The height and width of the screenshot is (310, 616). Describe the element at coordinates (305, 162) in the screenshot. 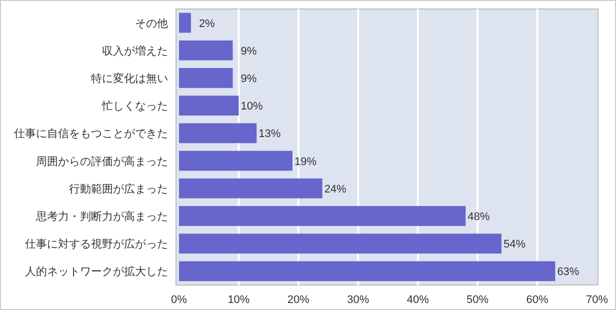

I see `data-label: 19%` at that location.